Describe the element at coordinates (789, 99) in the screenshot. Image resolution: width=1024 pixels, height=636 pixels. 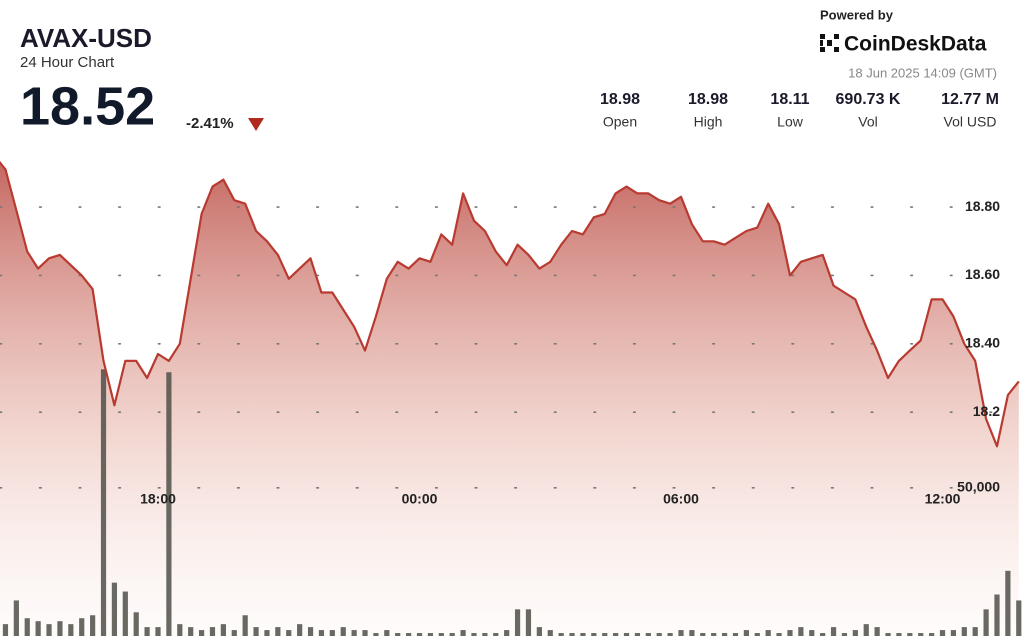
I see `stat-value: 18.11` at that location.